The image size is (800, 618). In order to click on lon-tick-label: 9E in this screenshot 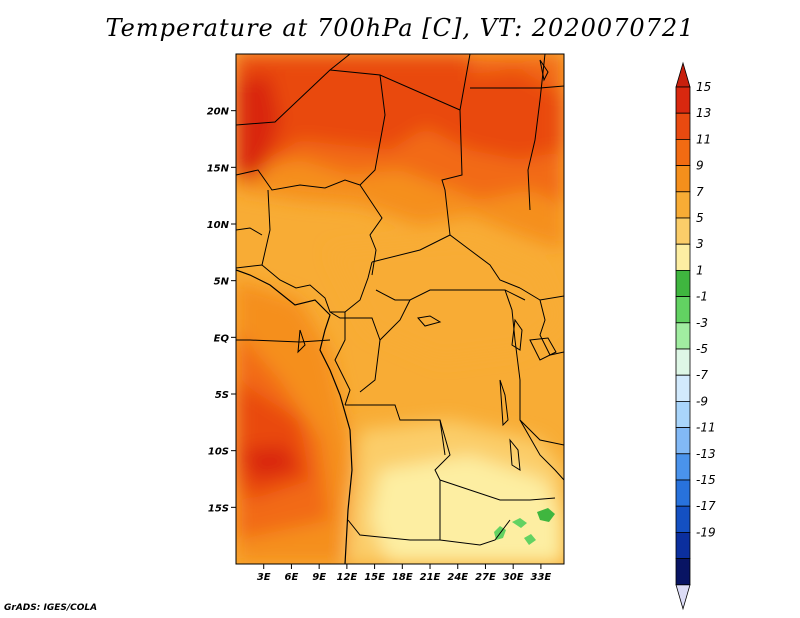, I will do `click(319, 577)`.